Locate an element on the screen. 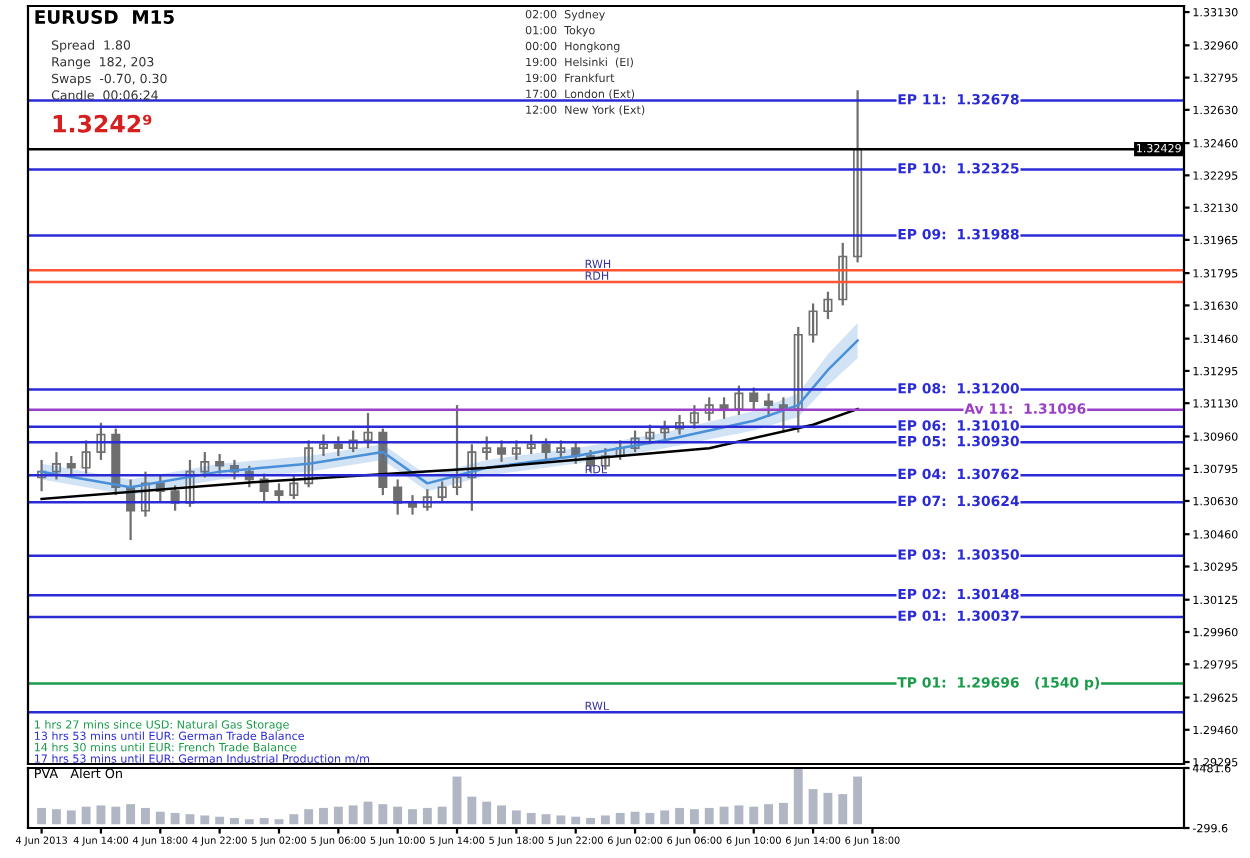  line-series is located at coordinates (449, 454).